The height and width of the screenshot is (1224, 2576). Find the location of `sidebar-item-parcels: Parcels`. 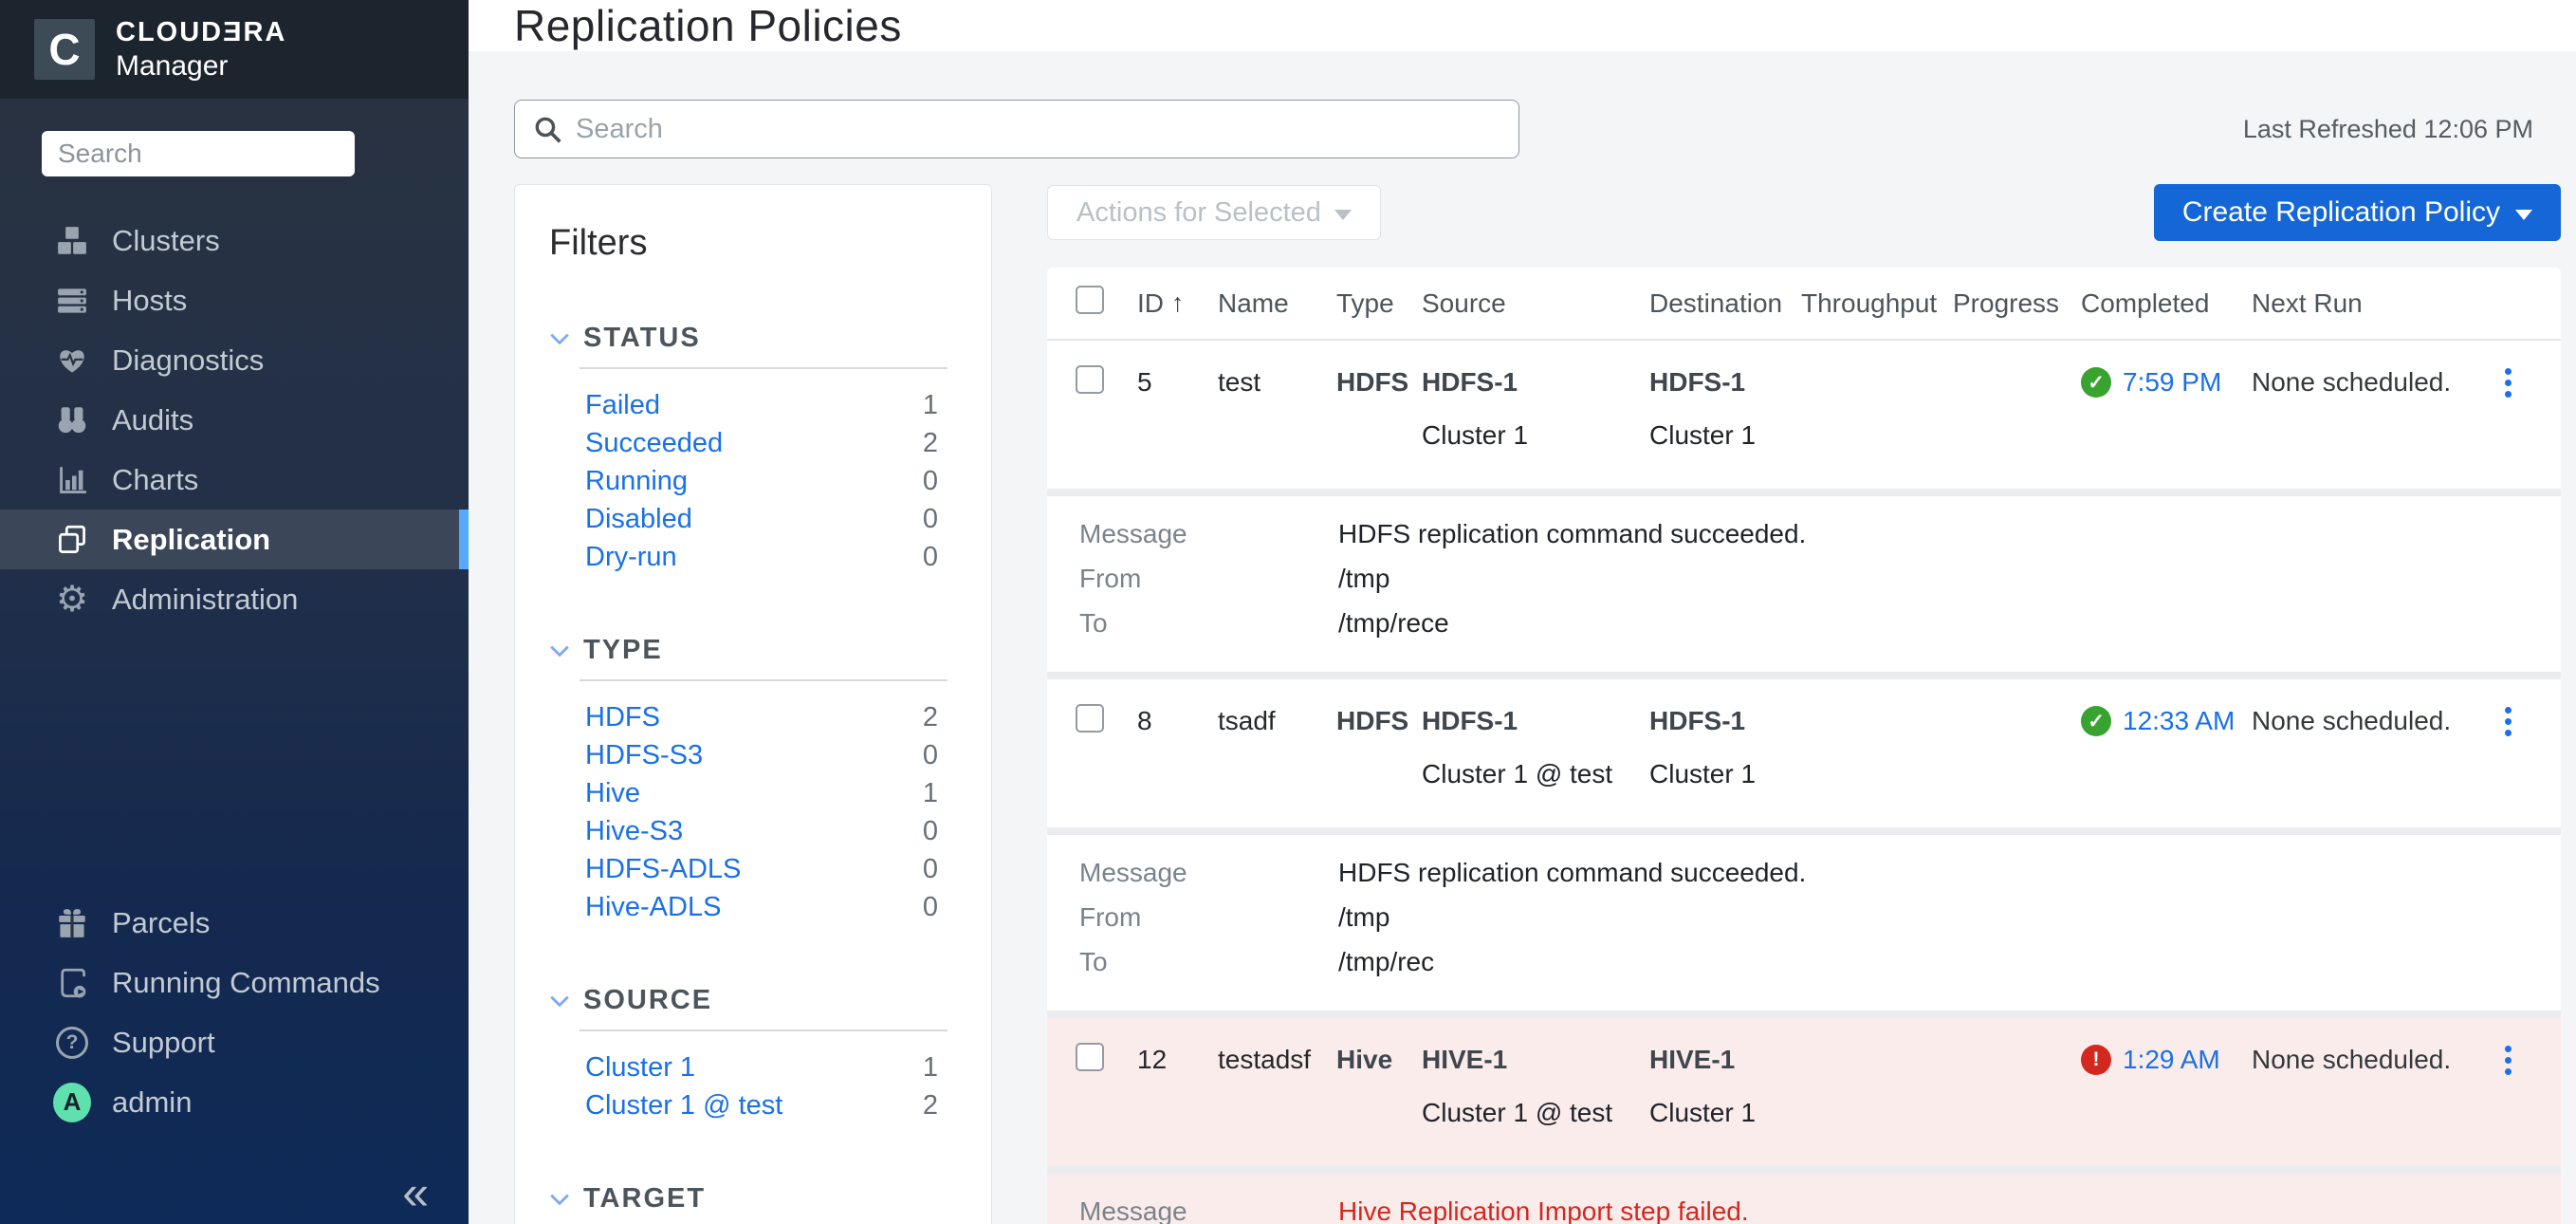

sidebar-item-parcels: Parcels is located at coordinates (234, 923).